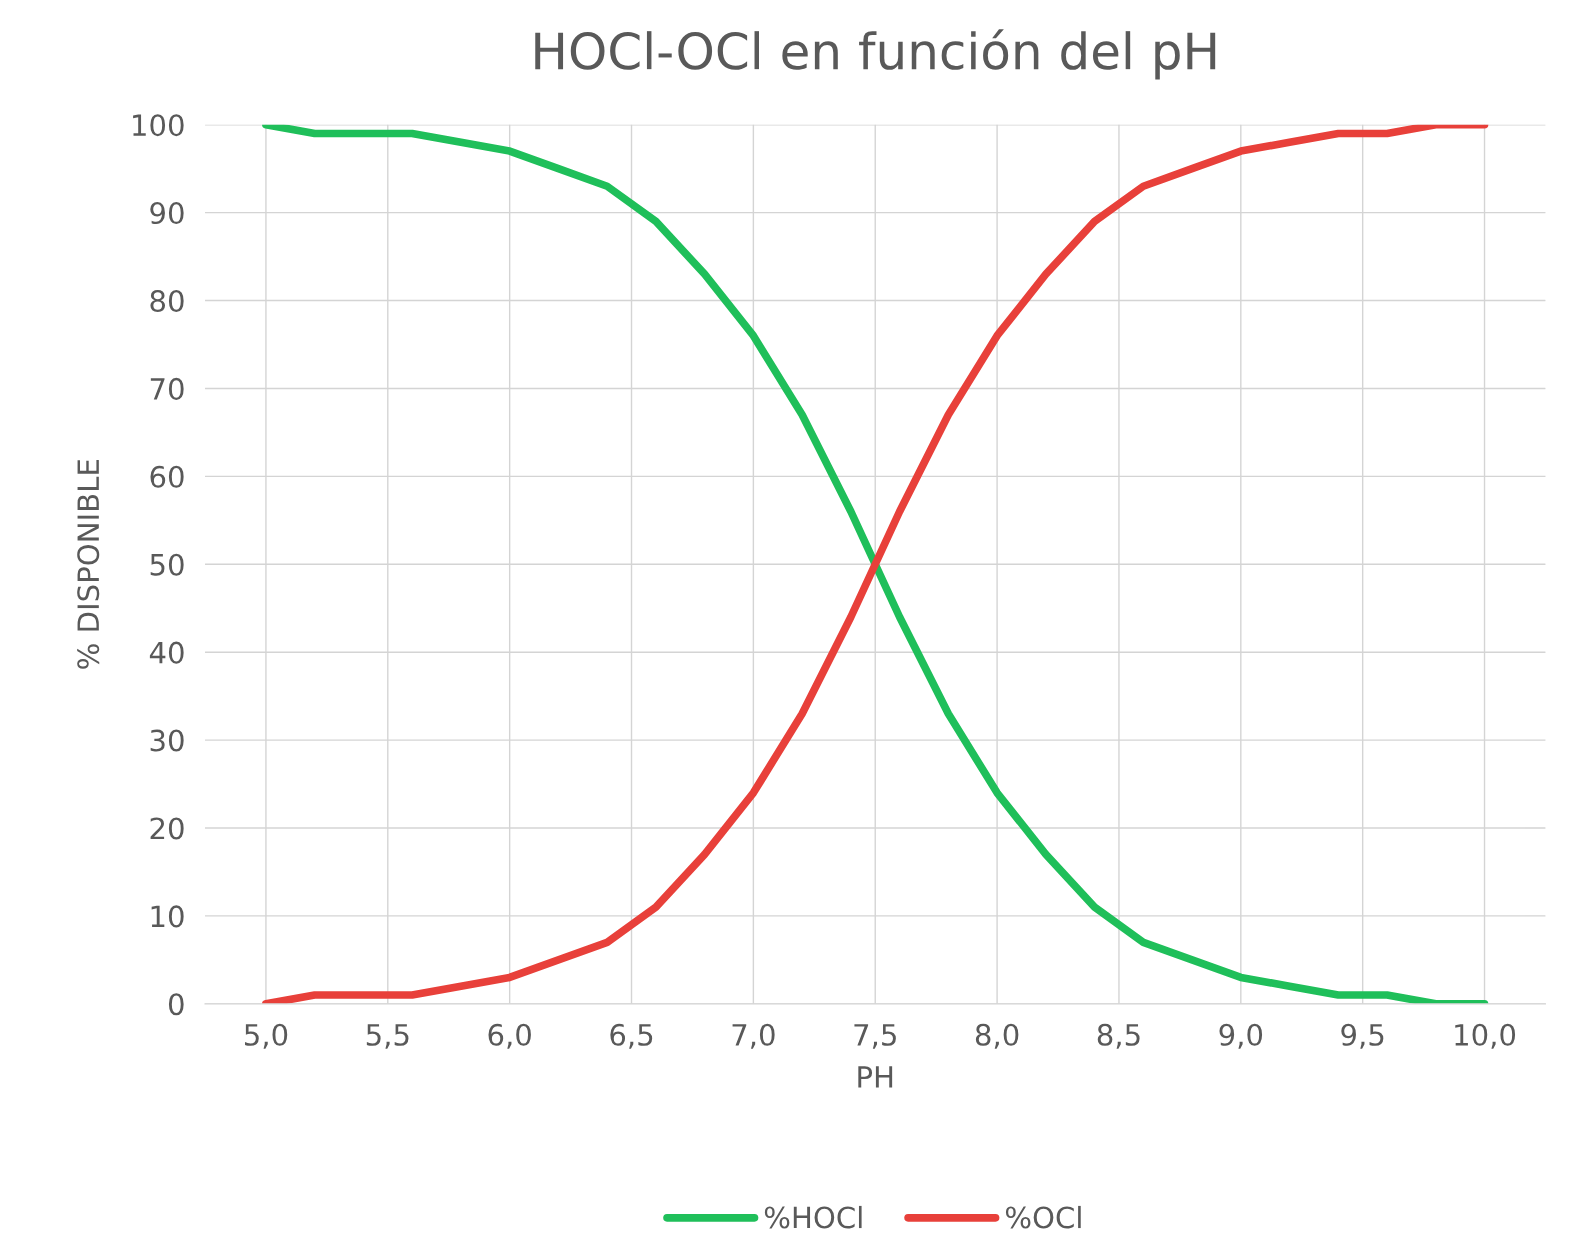 The image size is (1577, 1247). What do you see at coordinates (875, 1077) in the screenshot?
I see `x-axis-title: PH` at bounding box center [875, 1077].